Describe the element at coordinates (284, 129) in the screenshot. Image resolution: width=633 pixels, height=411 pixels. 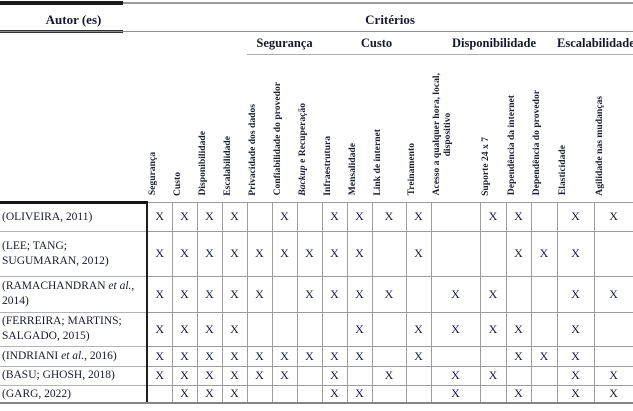
I see `column-header-6: Confiabilidade do provedor` at that location.